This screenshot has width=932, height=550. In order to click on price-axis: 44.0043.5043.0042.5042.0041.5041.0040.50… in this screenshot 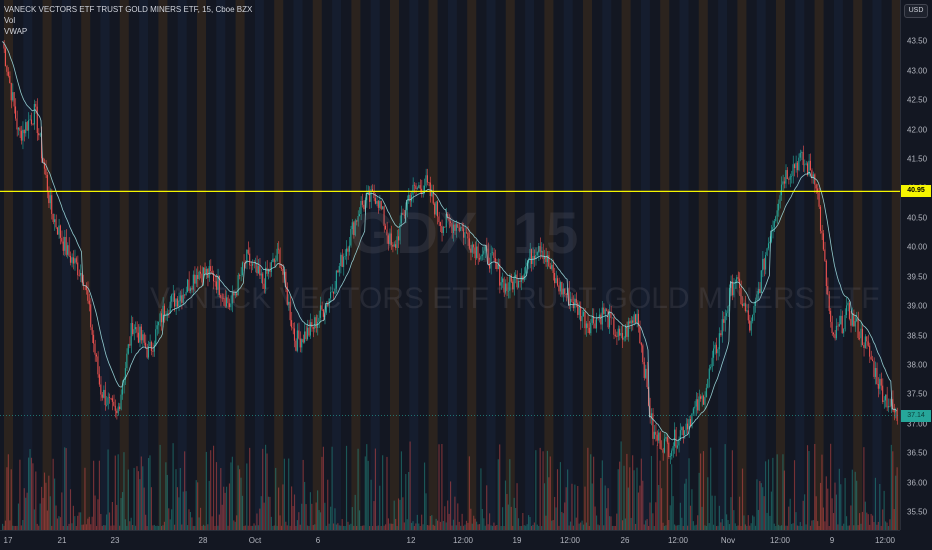, I will do `click(916, 265)`.